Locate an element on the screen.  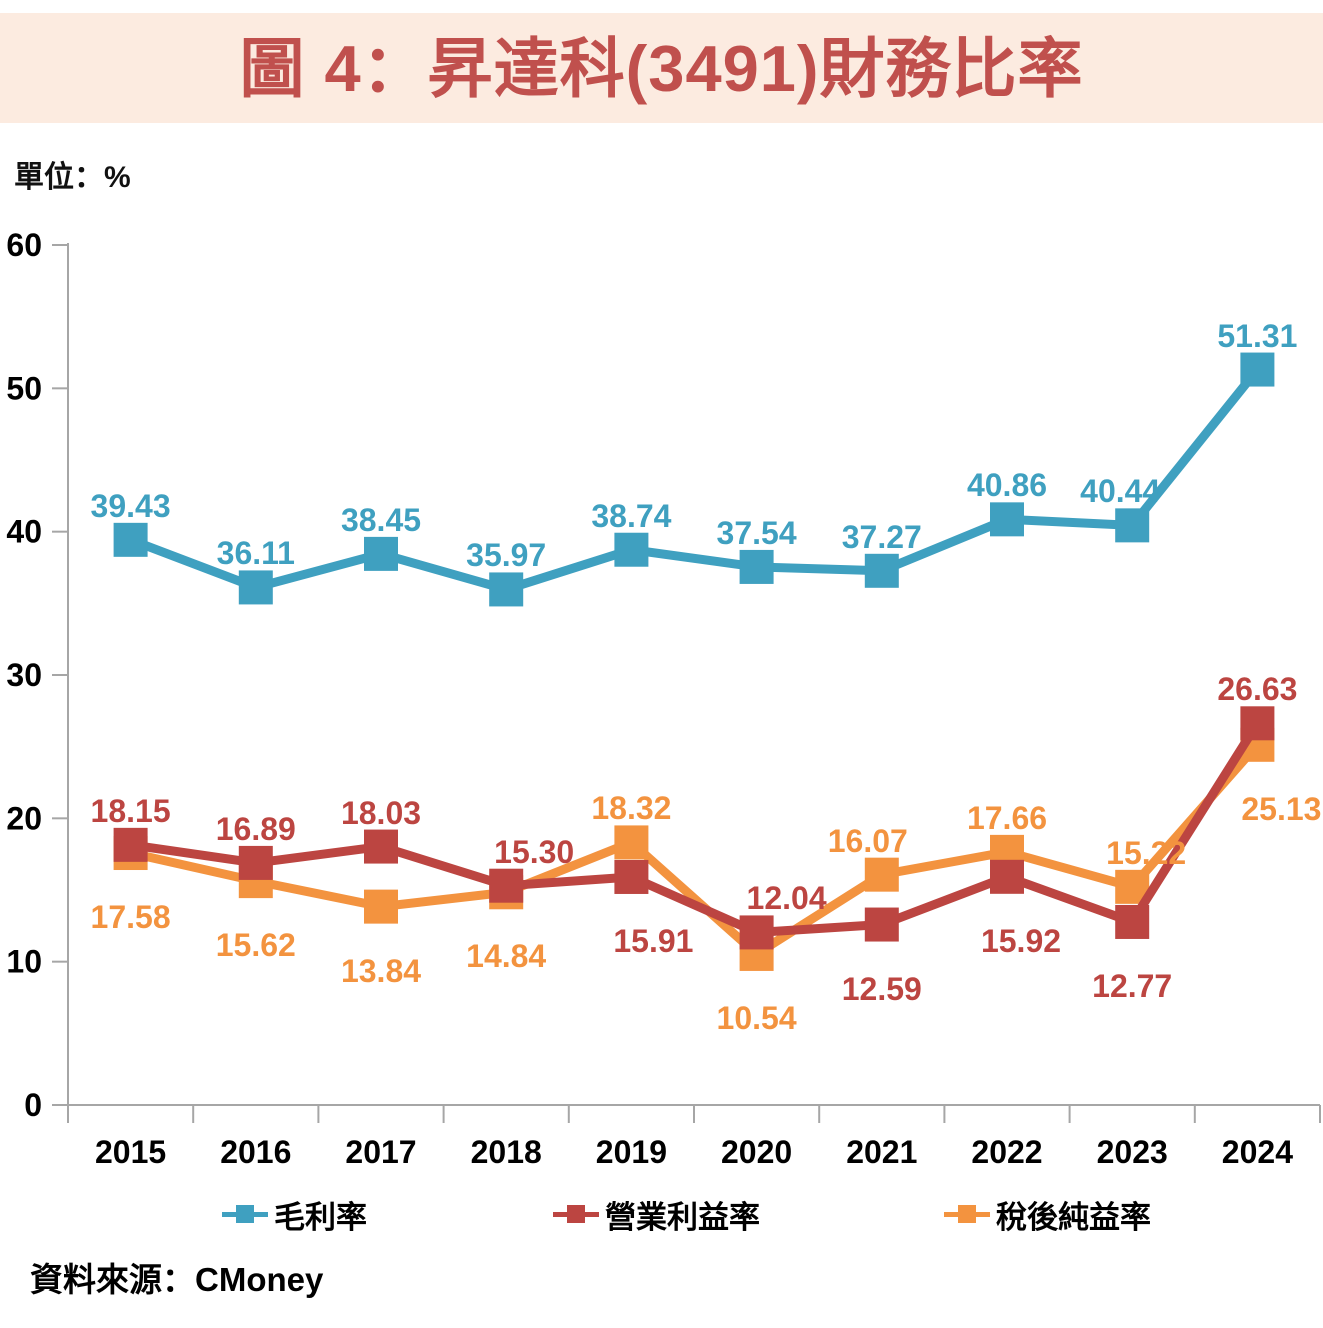
legend-item-net-margin: 稅後純益率 is located at coordinates (1047, 1214).